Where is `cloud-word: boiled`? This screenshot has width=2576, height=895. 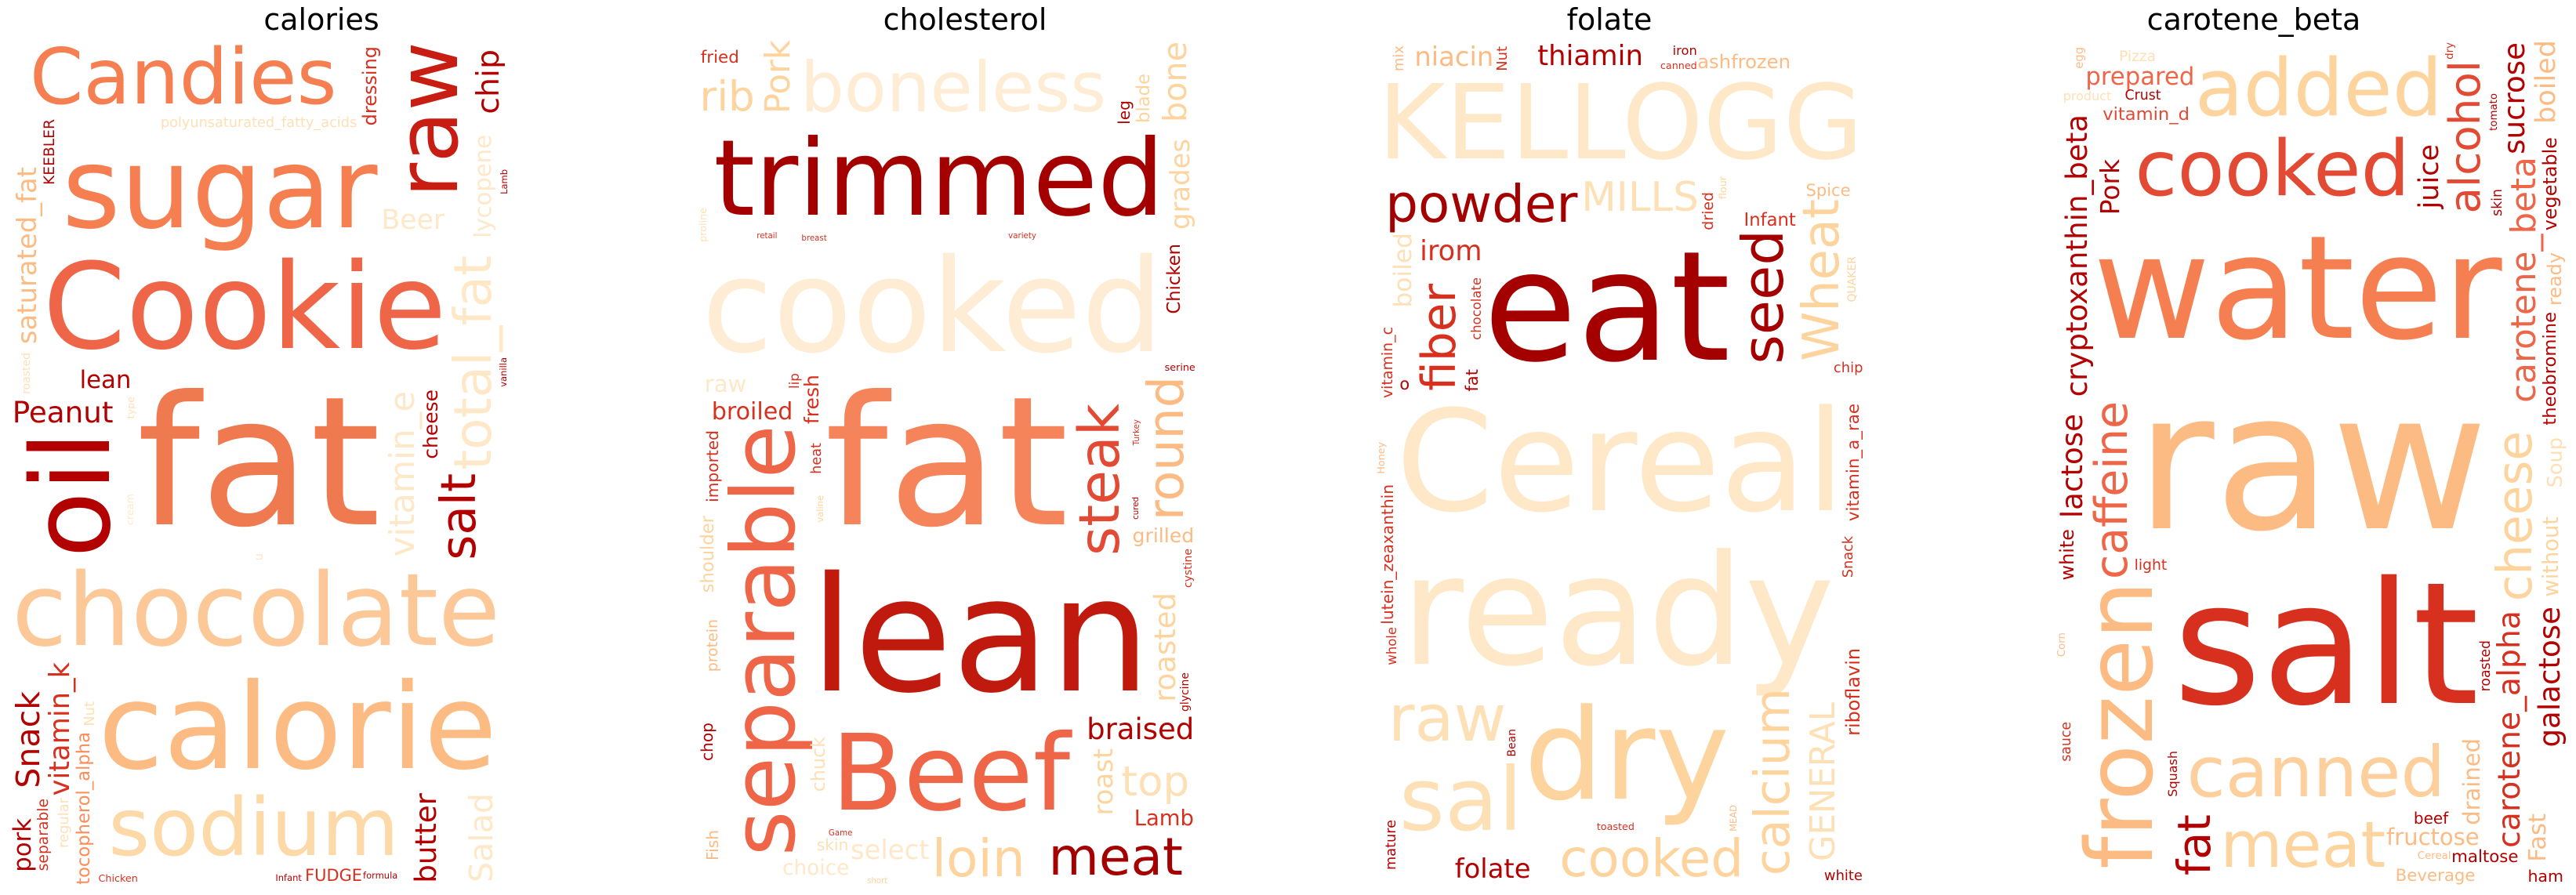
cloud-word: boiled is located at coordinates (1402, 270).